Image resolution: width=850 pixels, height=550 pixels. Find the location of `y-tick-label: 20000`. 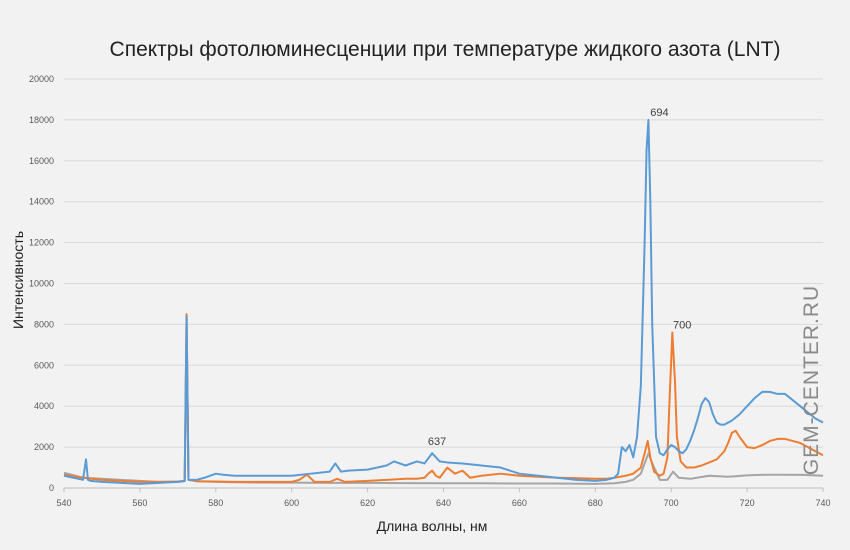

y-tick-label: 20000 is located at coordinates (41, 79).